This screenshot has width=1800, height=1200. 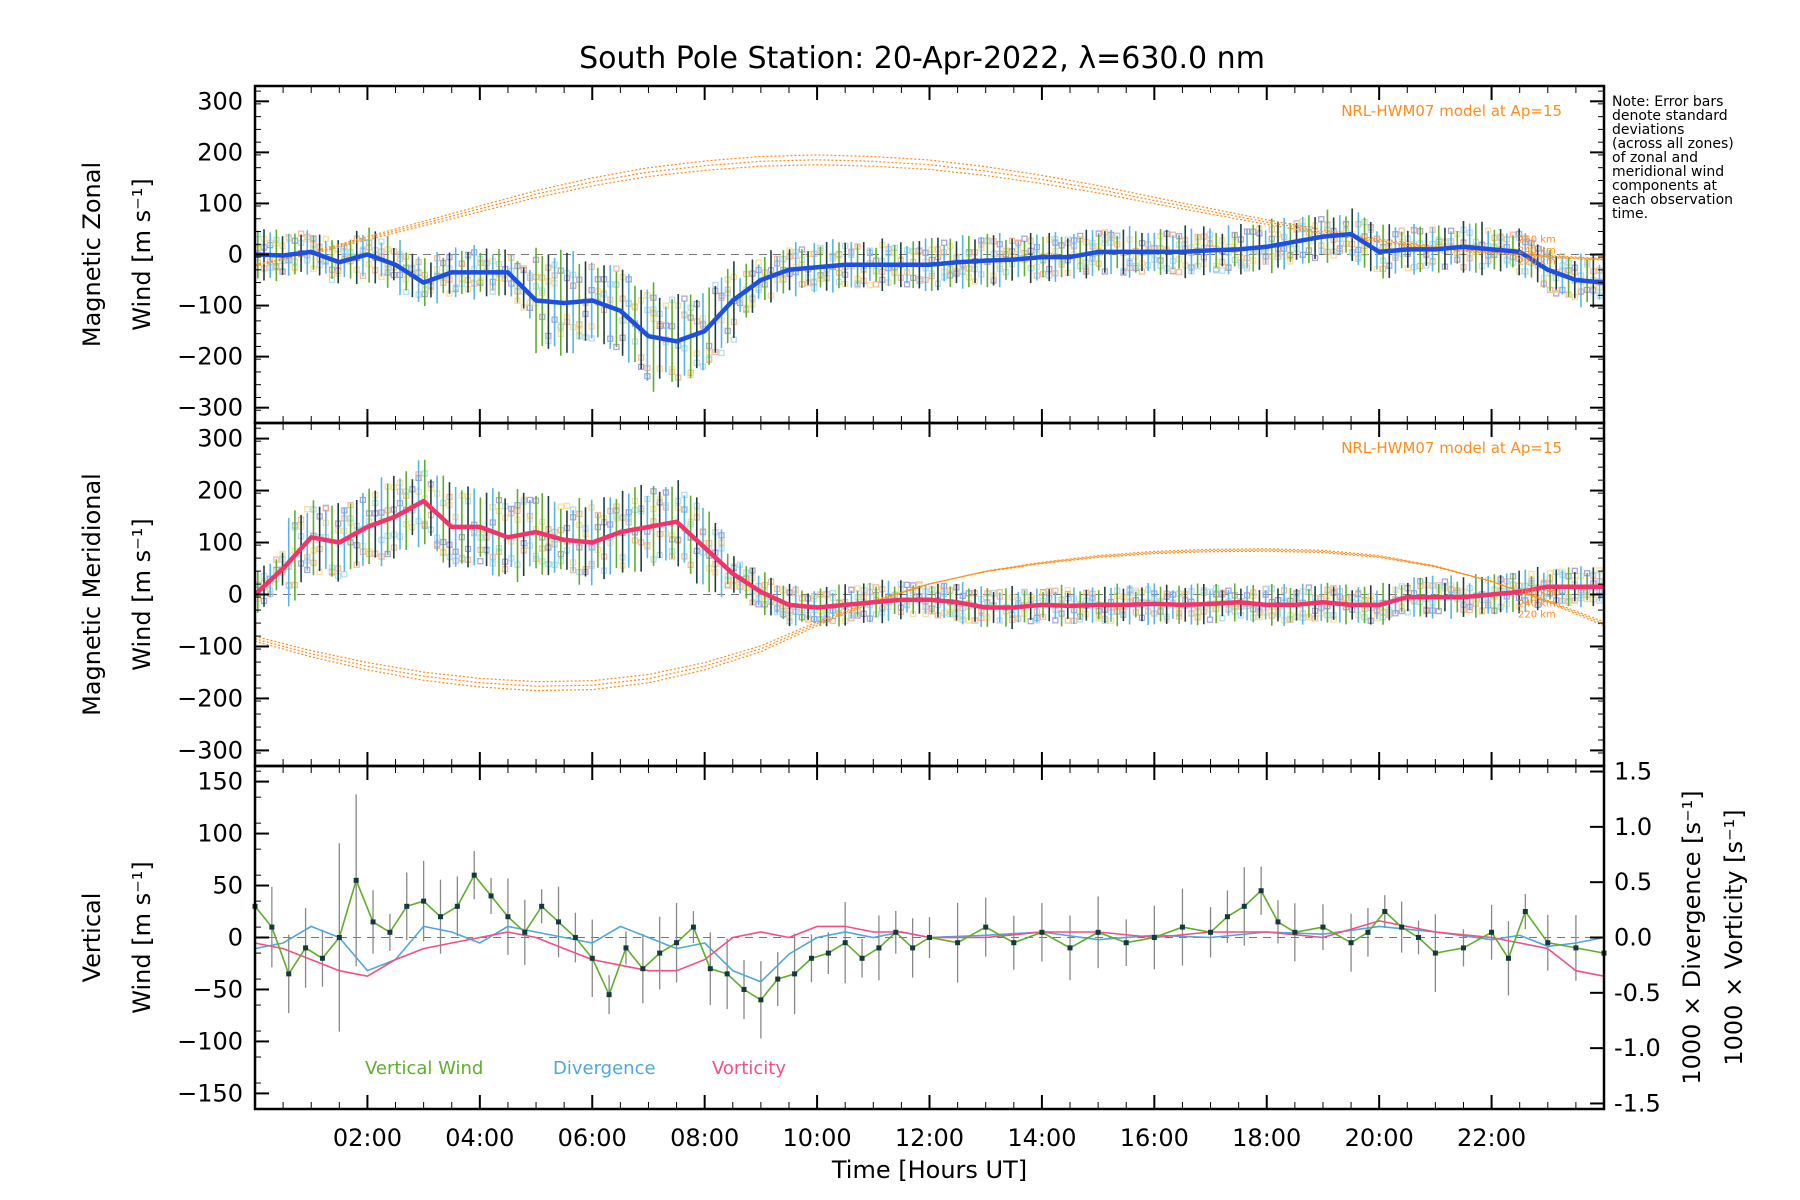 I want to click on x-tick-label: 10:00, so click(x=816, y=1138).